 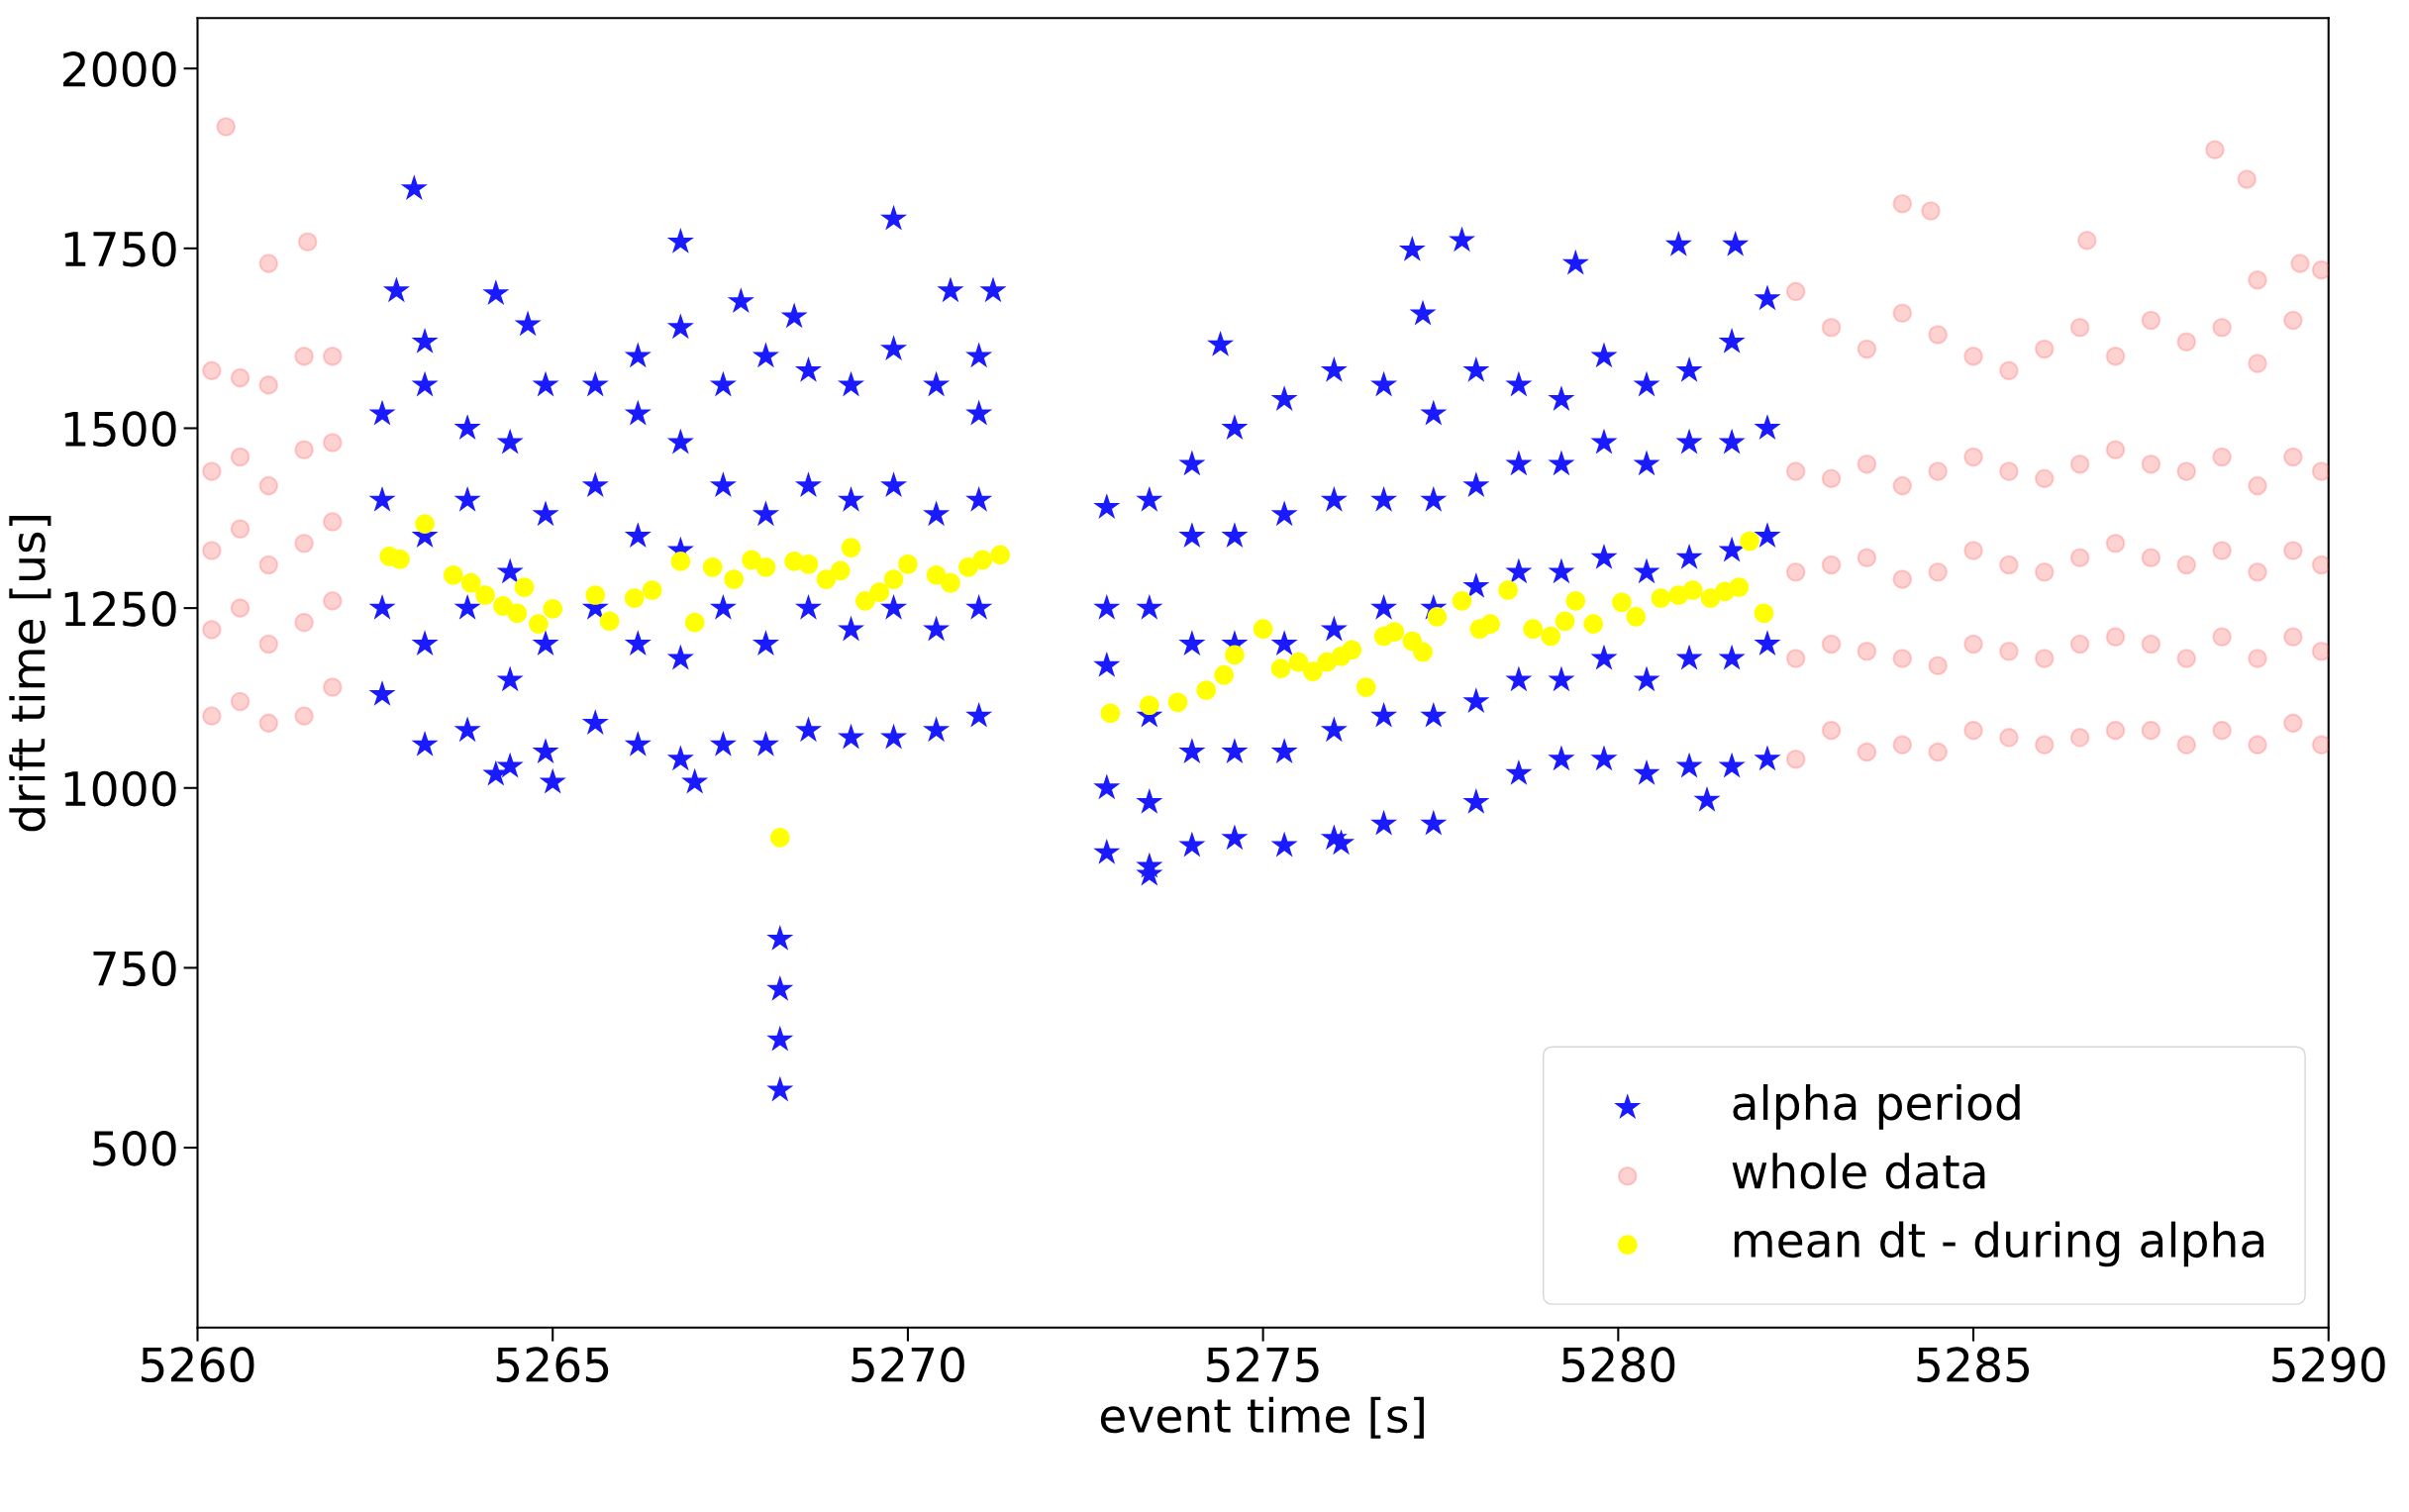 What do you see at coordinates (30, 674) in the screenshot?
I see `y-axis-title: drift time [us]` at bounding box center [30, 674].